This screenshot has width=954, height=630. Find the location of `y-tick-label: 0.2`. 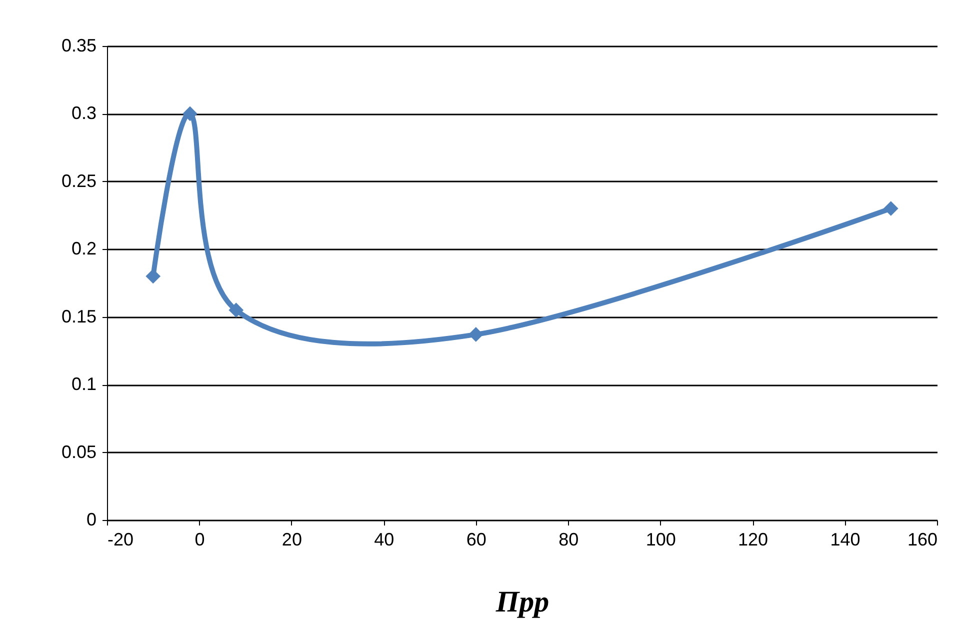

y-tick-label: 0.2 is located at coordinates (83, 248).